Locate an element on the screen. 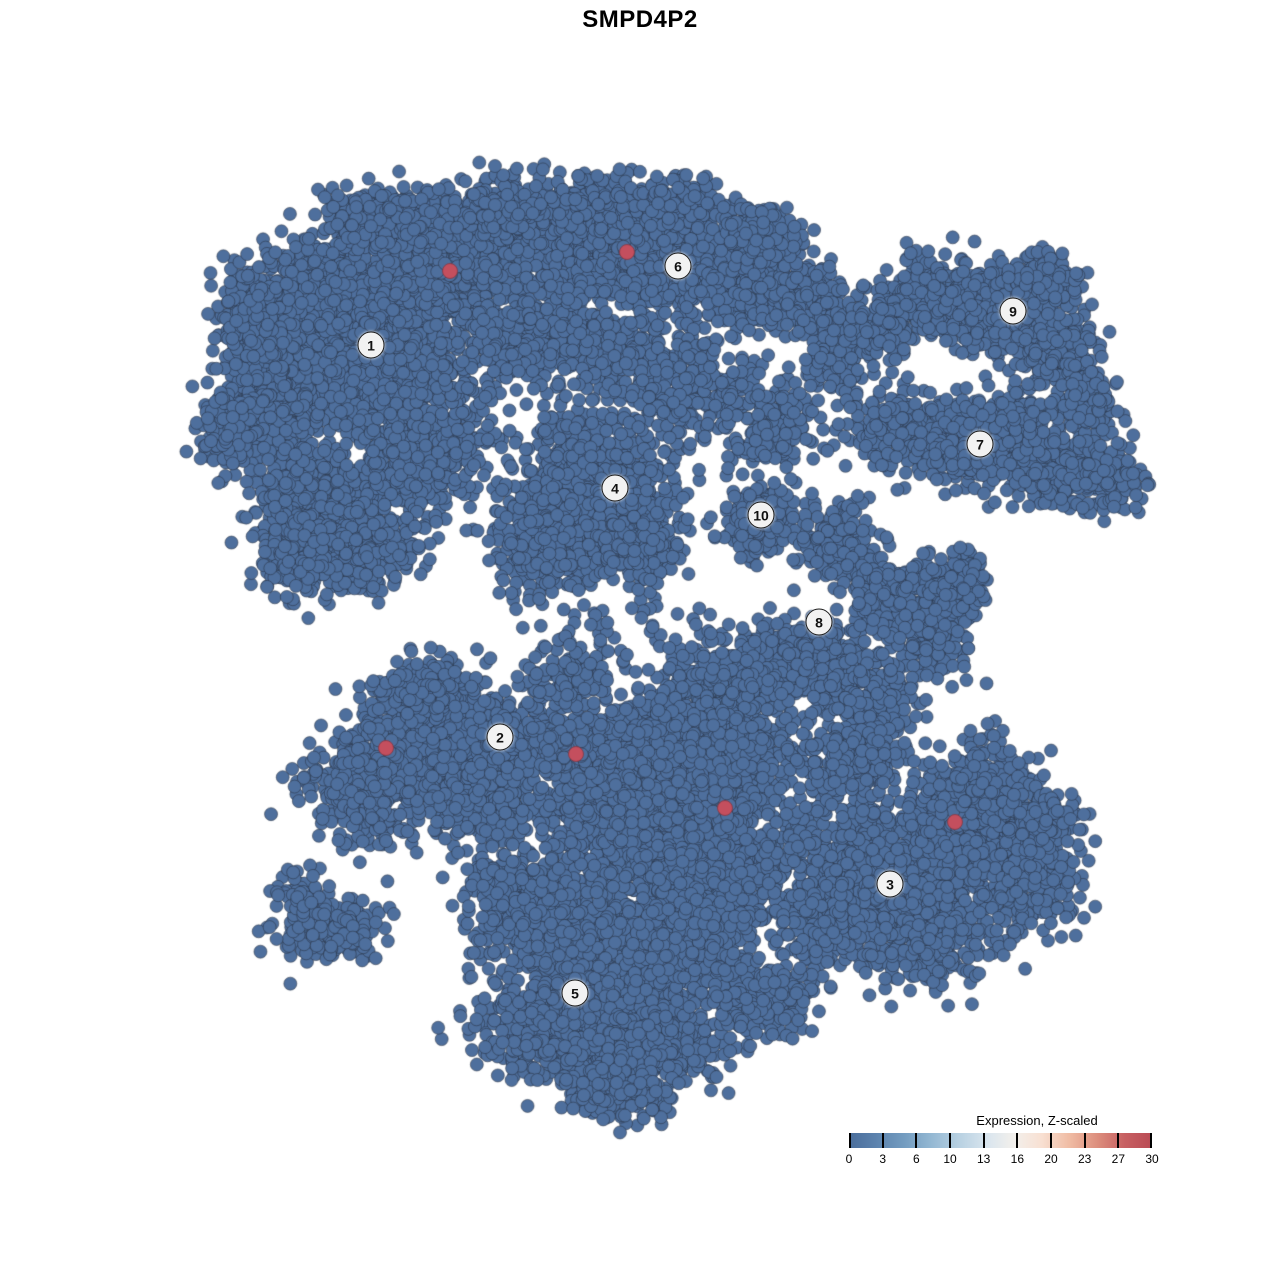  cluster-label-7: 7 is located at coordinates (980, 444).